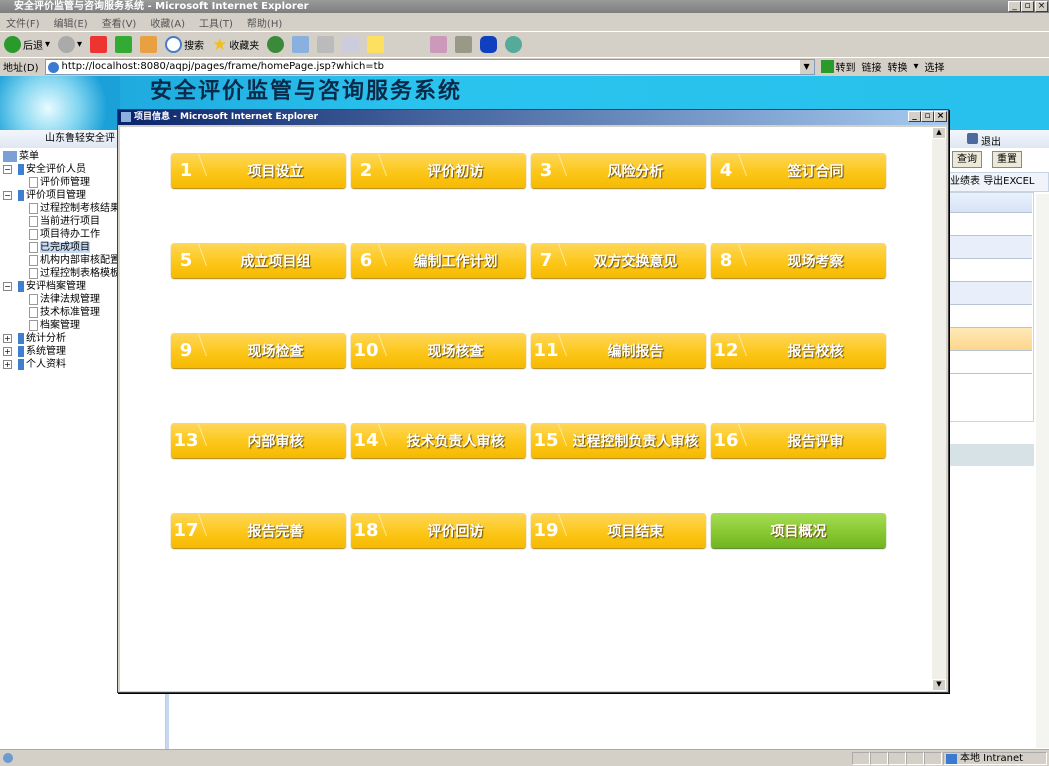 The width and height of the screenshot is (1049, 766). Describe the element at coordinates (84, 156) in the screenshot. I see `tree-root: 菜单` at that location.